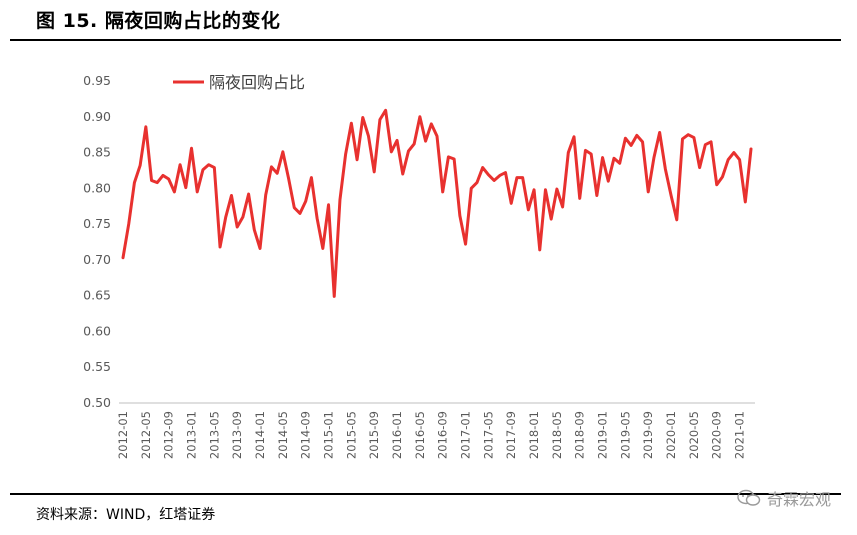  I want to click on x-tick-label: 2018-09, so click(580, 435).